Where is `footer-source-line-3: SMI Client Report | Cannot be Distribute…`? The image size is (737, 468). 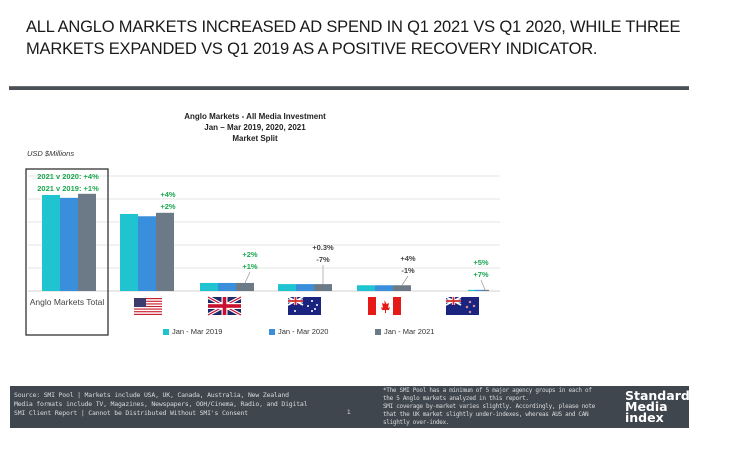
footer-source-line-3: SMI Client Report | Cannot be Distribute… is located at coordinates (131, 413).